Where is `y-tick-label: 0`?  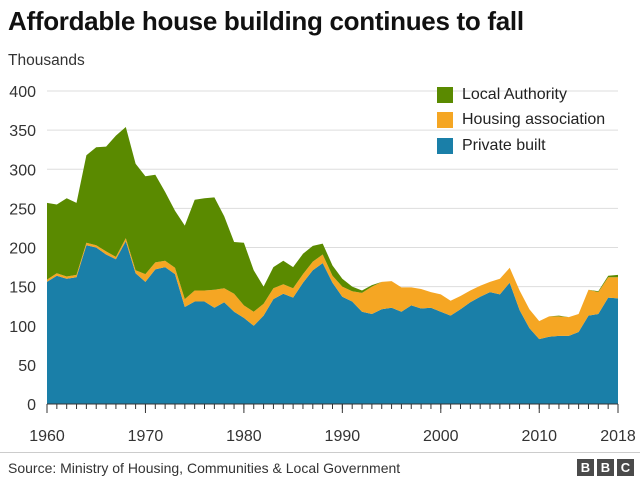
y-tick-label: 0 is located at coordinates (31, 405).